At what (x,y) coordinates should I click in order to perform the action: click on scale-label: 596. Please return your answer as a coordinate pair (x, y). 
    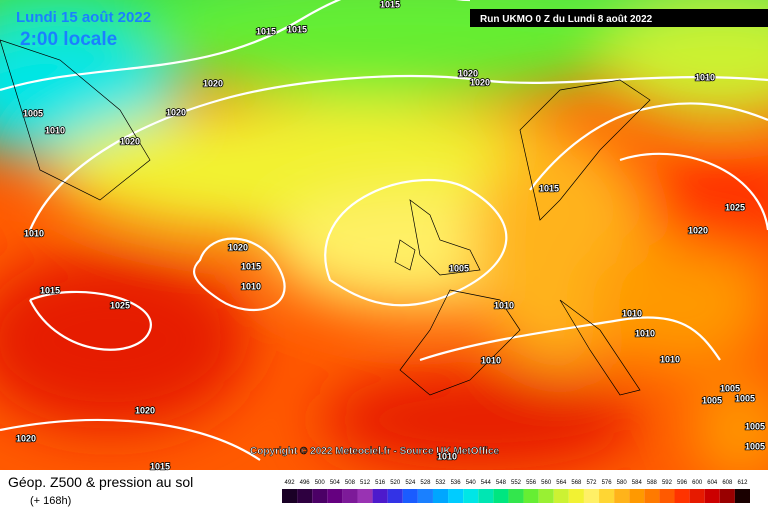
    Looking at the image, I should click on (682, 483).